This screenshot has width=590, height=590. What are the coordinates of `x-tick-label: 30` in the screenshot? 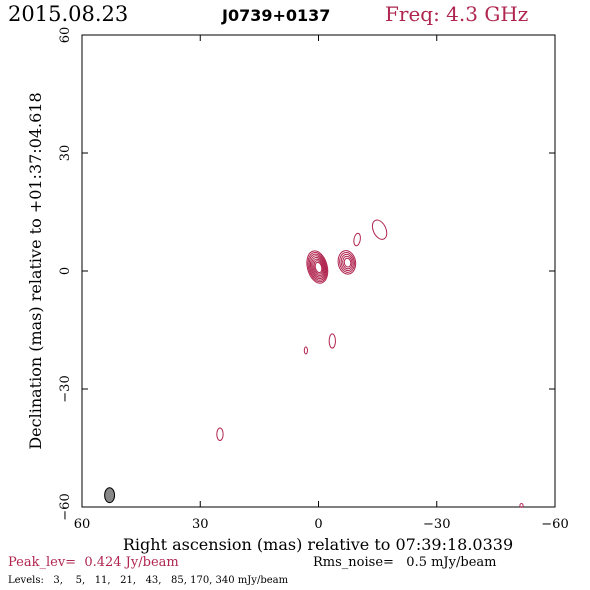 It's located at (200, 524).